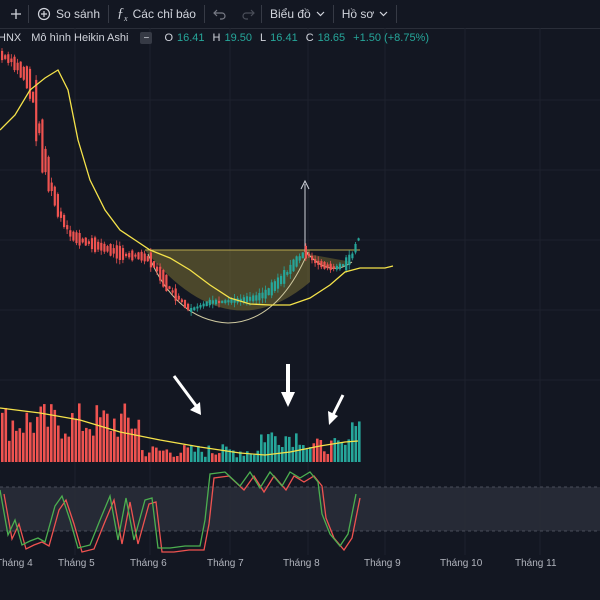 This screenshot has height=600, width=600. What do you see at coordinates (461, 563) in the screenshot?
I see `x-tick-label: Tháng 10` at bounding box center [461, 563].